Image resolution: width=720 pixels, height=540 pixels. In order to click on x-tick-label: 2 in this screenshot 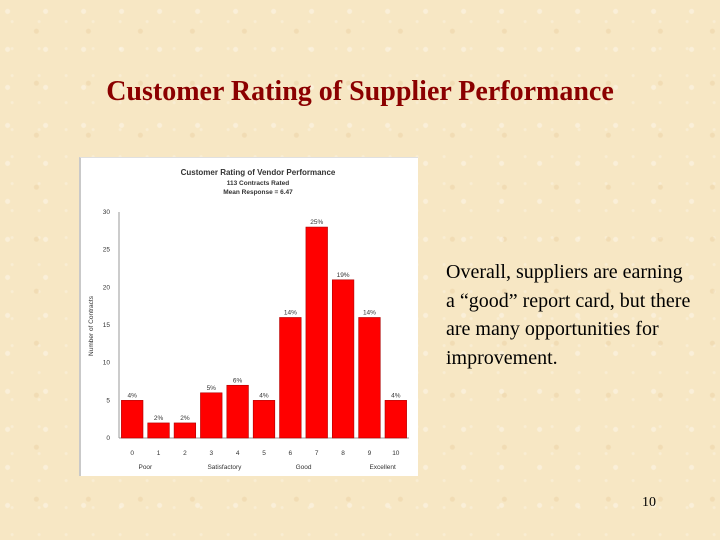, I will do `click(185, 453)`.